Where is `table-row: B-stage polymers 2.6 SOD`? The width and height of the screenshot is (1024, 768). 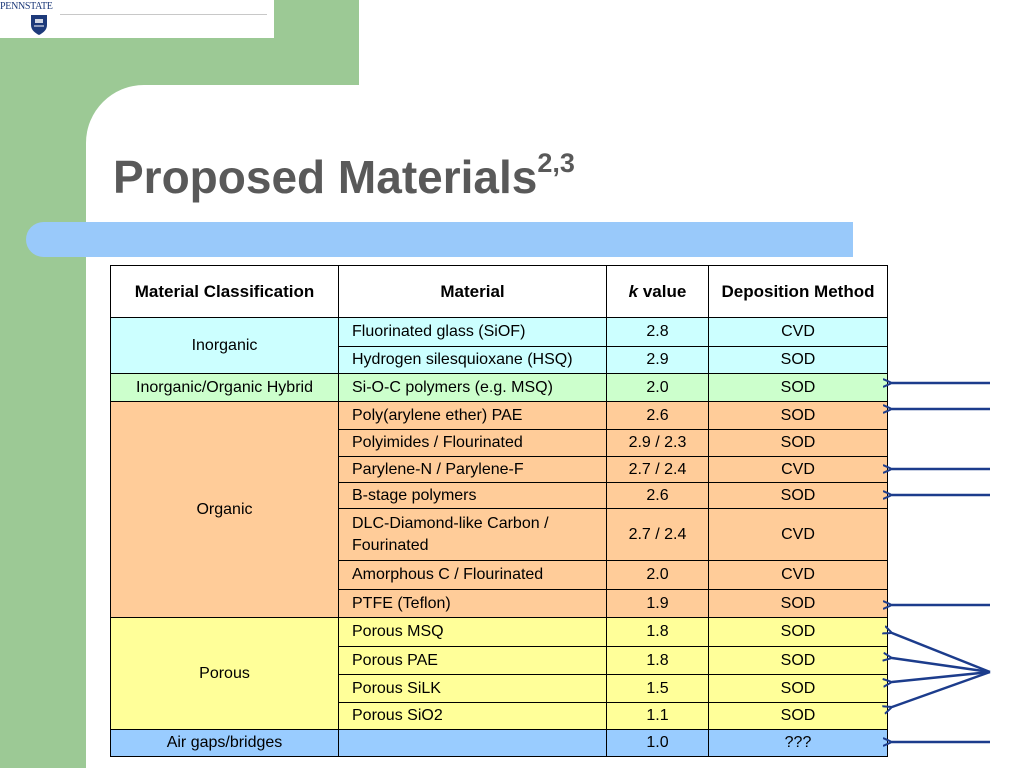
table-row: B-stage polymers 2.6 SOD is located at coordinates (499, 495).